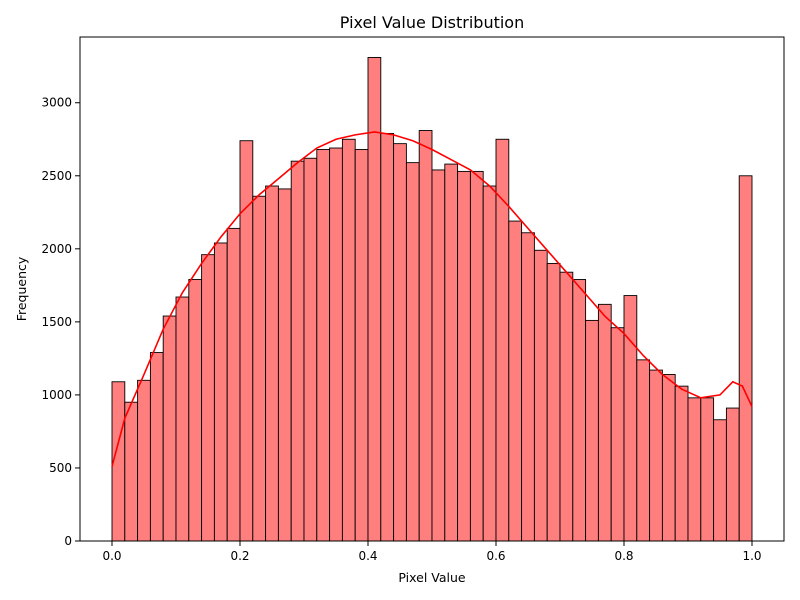 The width and height of the screenshot is (800, 600). Describe the element at coordinates (623, 556) in the screenshot. I see `x-tick-label: 0.8` at that location.